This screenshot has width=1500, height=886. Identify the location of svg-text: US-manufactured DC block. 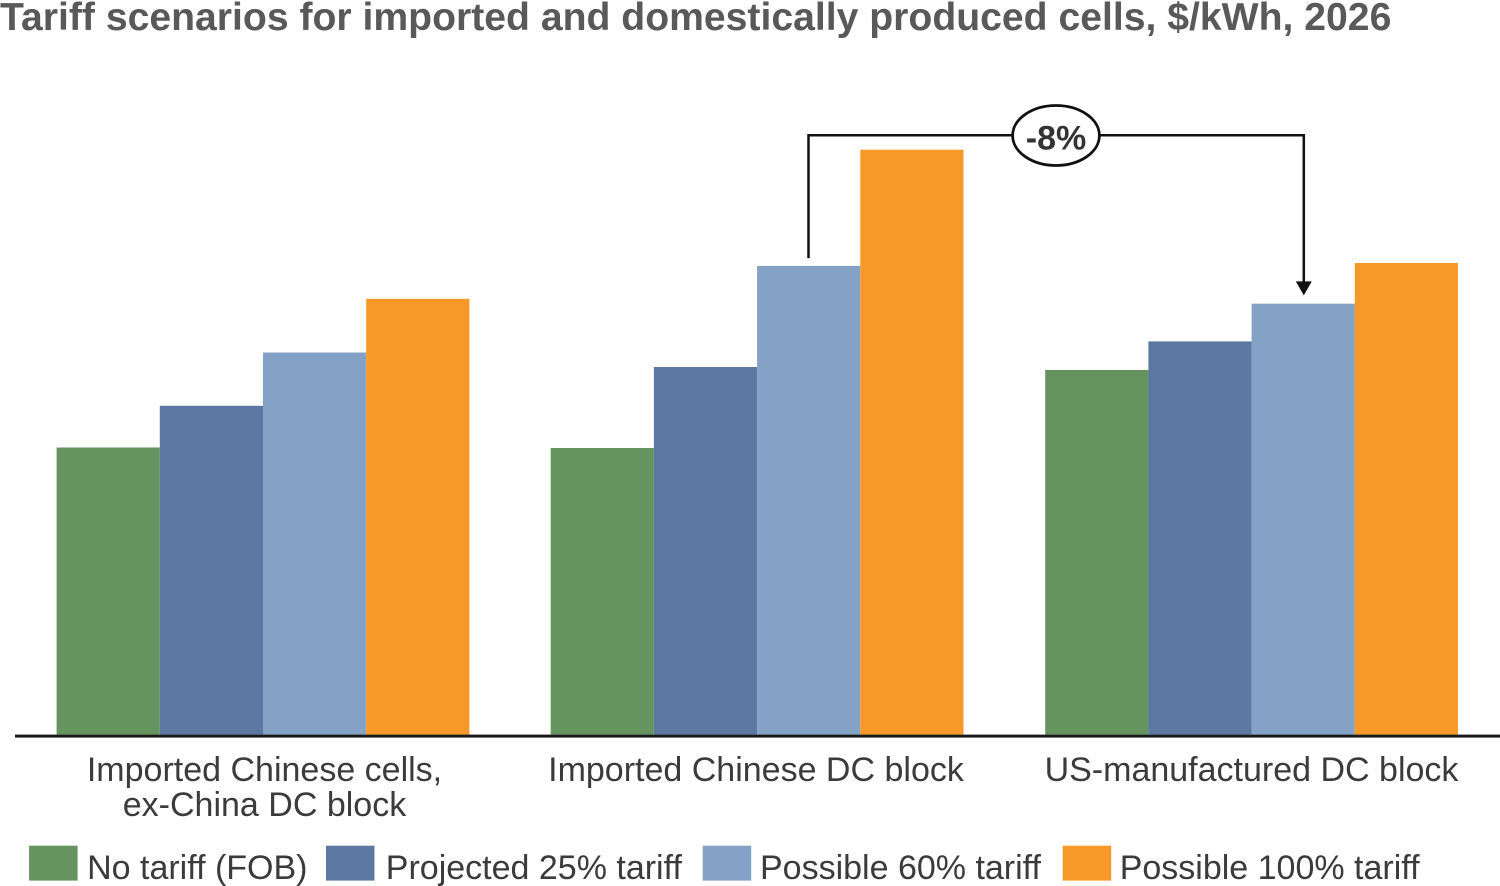
(1252, 770).